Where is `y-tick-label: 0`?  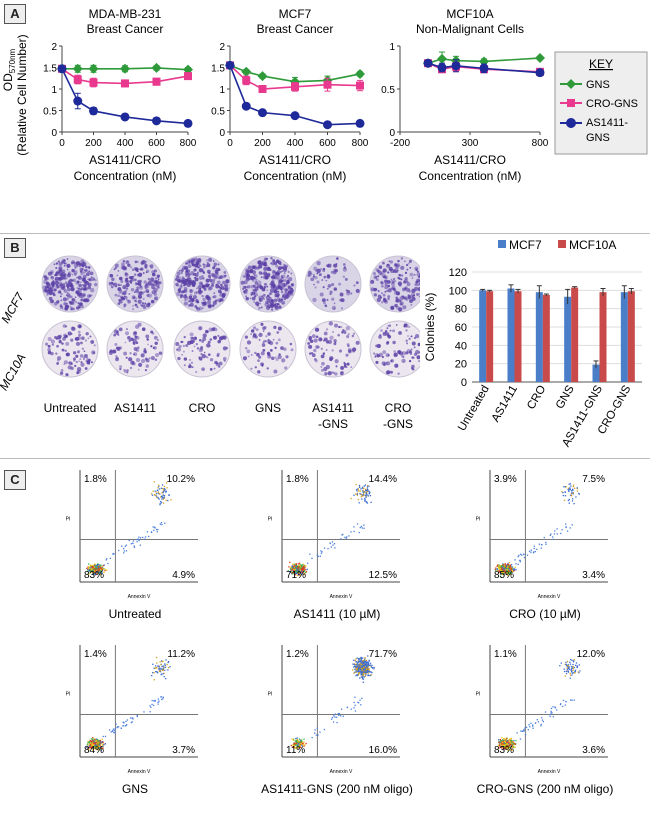
y-tick-label: 0 is located at coordinates (464, 383).